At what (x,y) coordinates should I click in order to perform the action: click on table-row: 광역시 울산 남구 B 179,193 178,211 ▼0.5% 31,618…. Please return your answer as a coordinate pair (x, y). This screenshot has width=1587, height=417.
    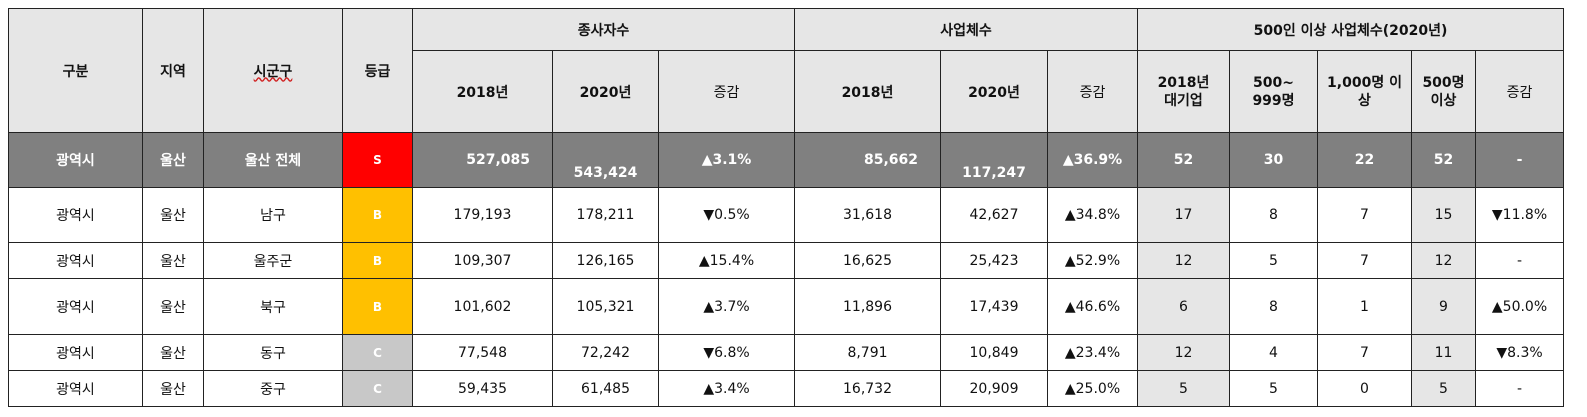
    Looking at the image, I should click on (786, 215).